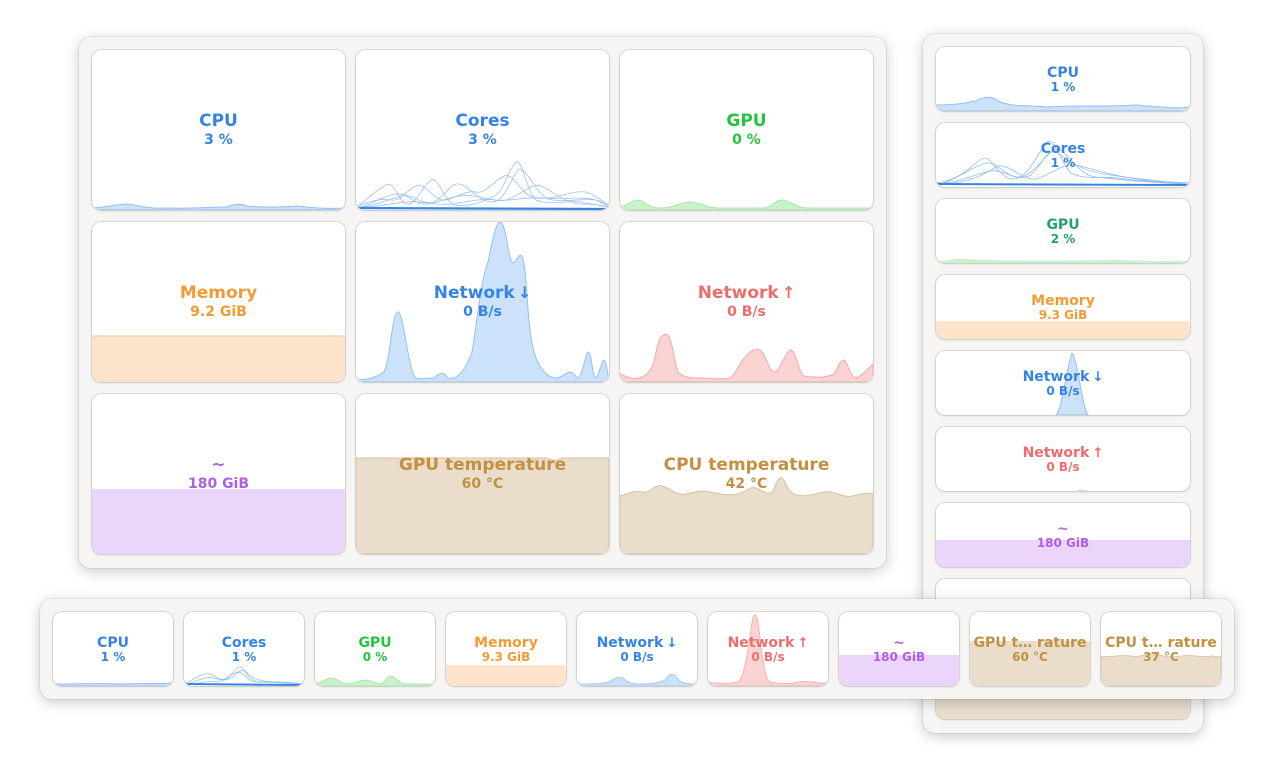 The image size is (1274, 779). What do you see at coordinates (803, 643) in the screenshot?
I see `arrow-up-icon: ↑` at bounding box center [803, 643].